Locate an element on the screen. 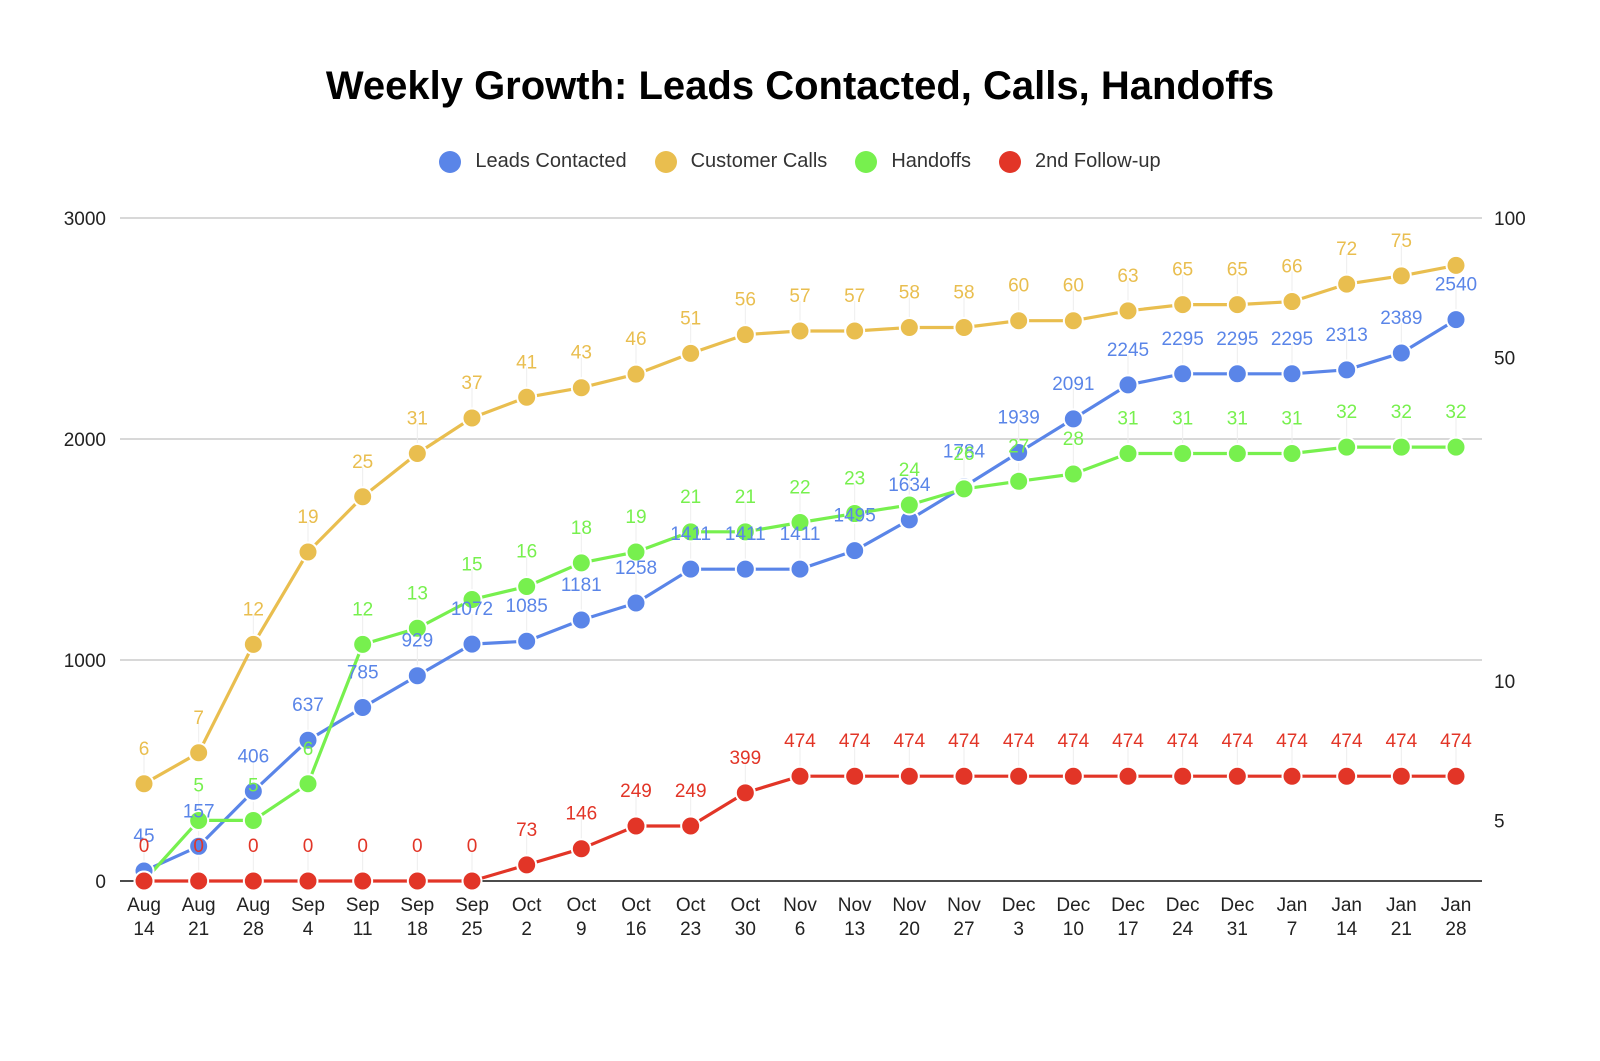  data-label-leads-contacted: 1411 is located at coordinates (690, 534).